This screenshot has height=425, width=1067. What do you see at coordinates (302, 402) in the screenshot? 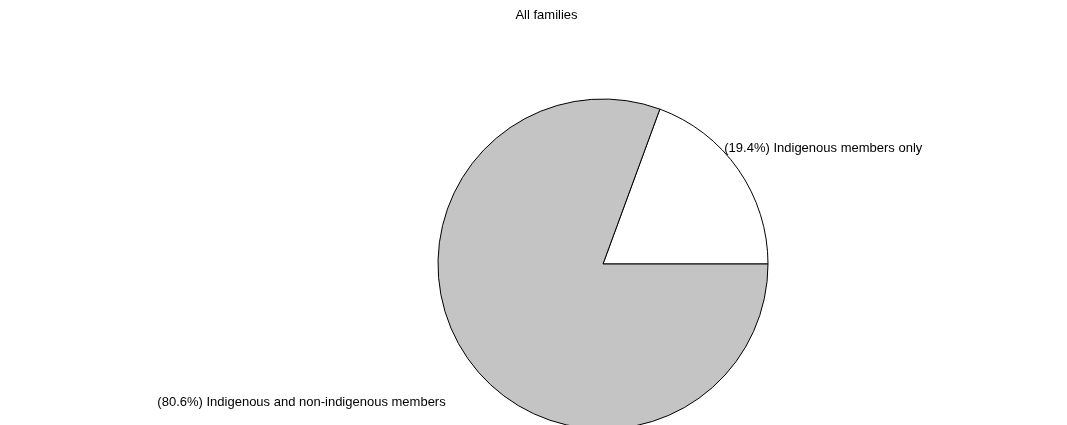
I see `slice-label: (80.6%) Indigenous and non-indigenous members` at bounding box center [302, 402].